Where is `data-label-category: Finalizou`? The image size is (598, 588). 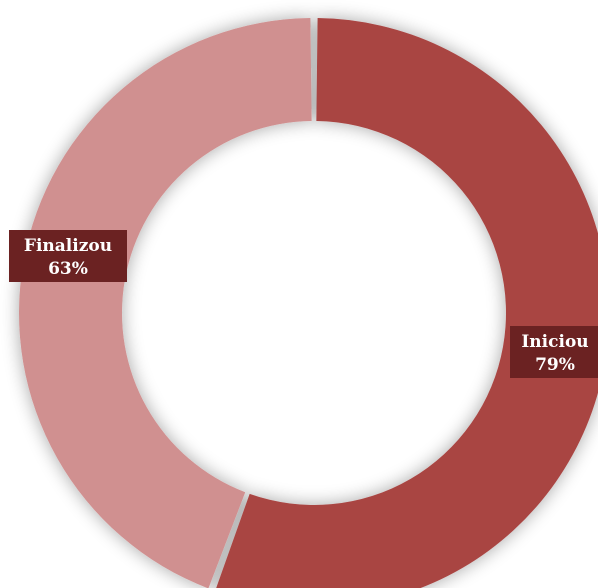
data-label-category: Finalizou is located at coordinates (68, 246).